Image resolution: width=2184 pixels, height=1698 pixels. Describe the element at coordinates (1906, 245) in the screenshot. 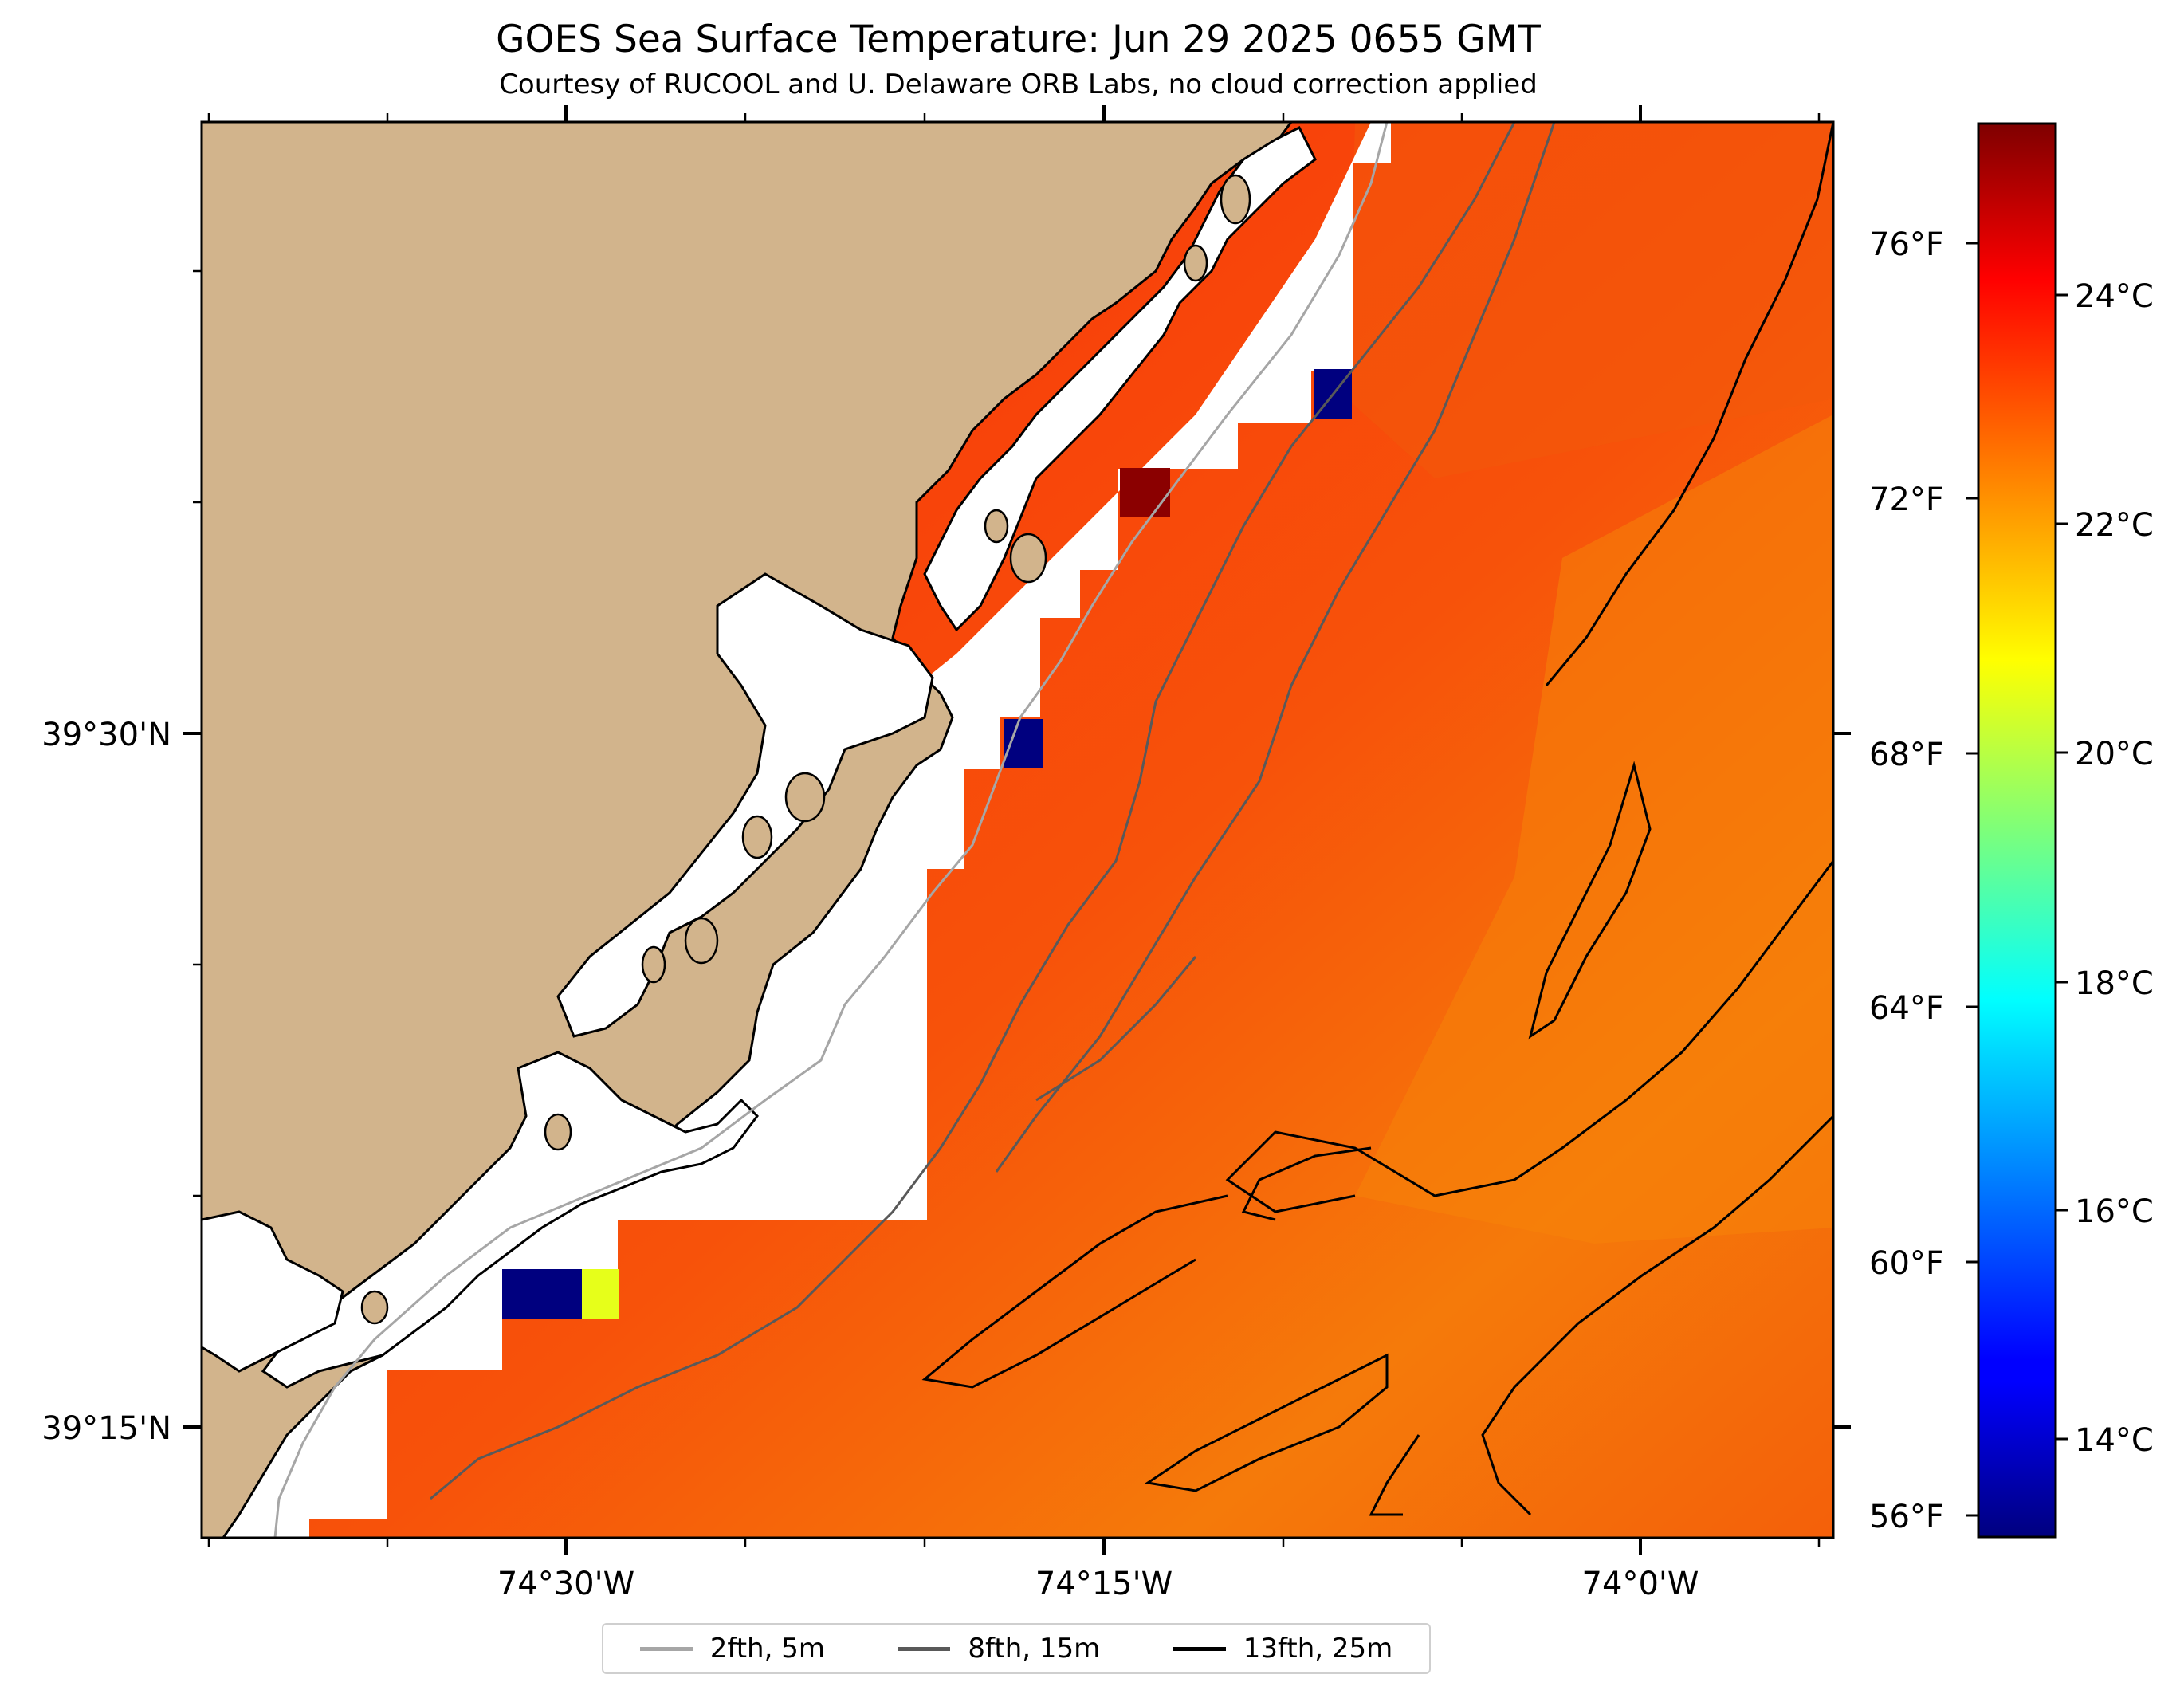

I see `colorbar-label-76f: 76°F` at that location.